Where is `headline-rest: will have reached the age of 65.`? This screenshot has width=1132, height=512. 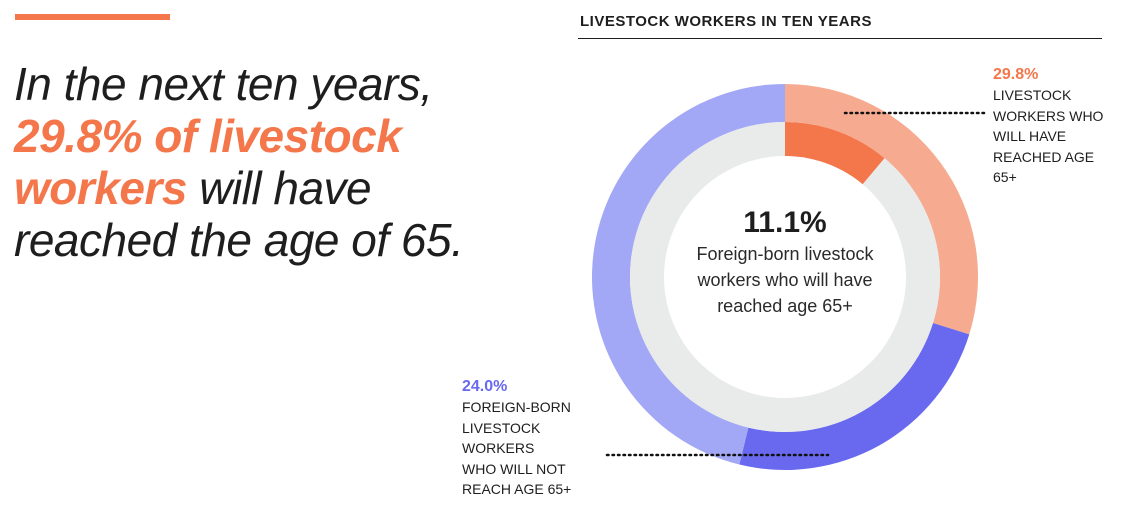 headline-rest: will have reached the age of 65. is located at coordinates (239, 214).